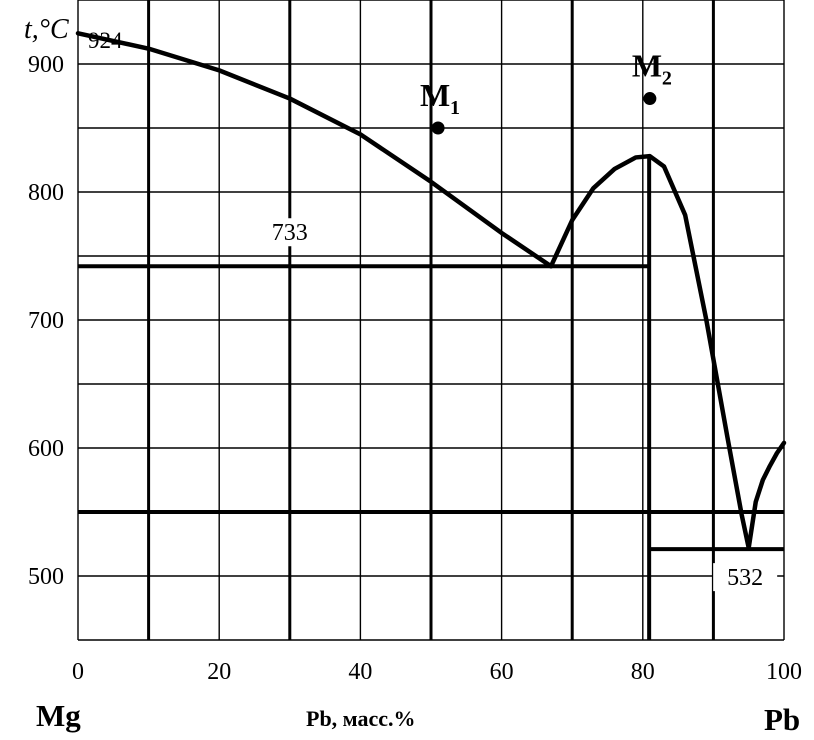  Describe the element at coordinates (784, 672) in the screenshot. I see `x-tick-label: 100` at that location.